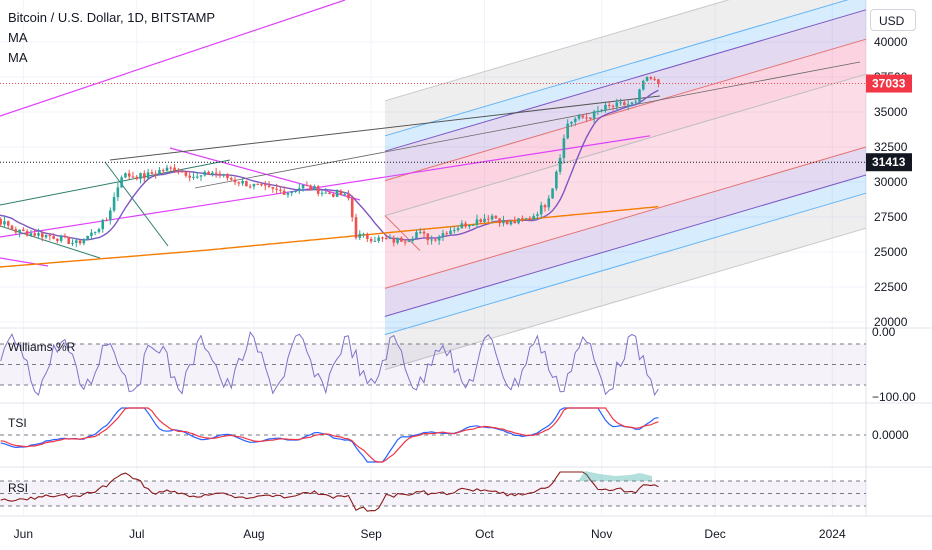 This screenshot has width=932, height=550. What do you see at coordinates (402, 233) in the screenshot?
I see `fork-handle` at bounding box center [402, 233].